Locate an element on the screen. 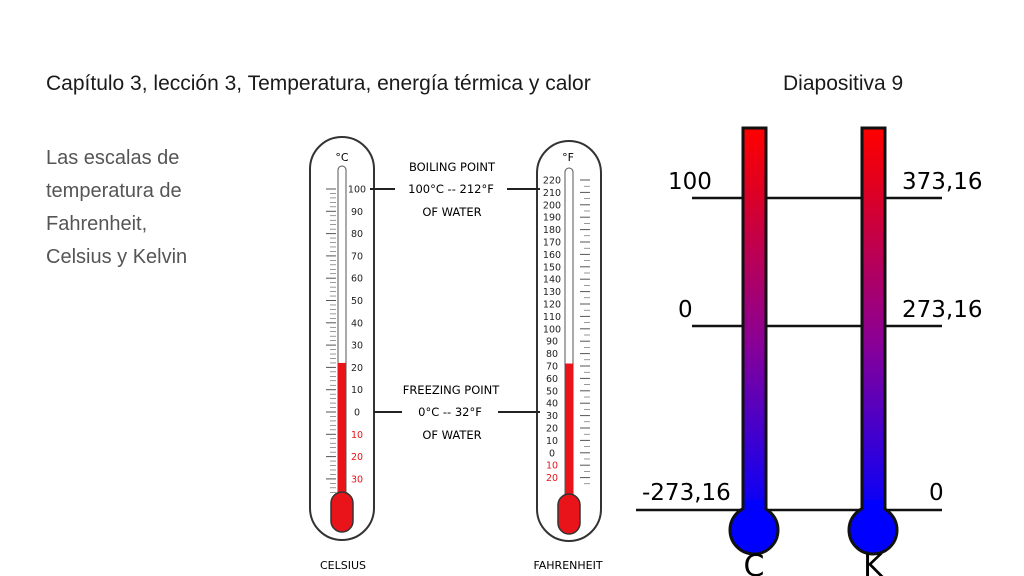  boiling-point-subtitle: OF WATER is located at coordinates (451, 212).